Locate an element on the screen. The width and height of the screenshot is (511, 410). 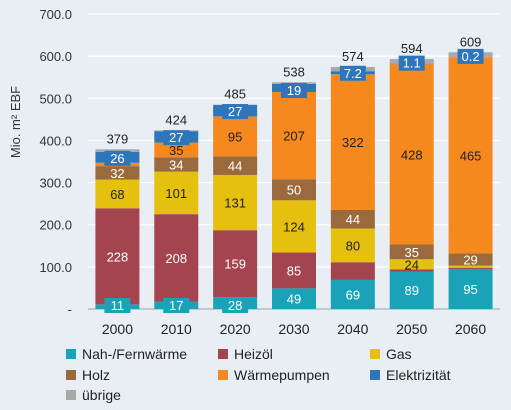
data-label: 207 is located at coordinates (294, 136).